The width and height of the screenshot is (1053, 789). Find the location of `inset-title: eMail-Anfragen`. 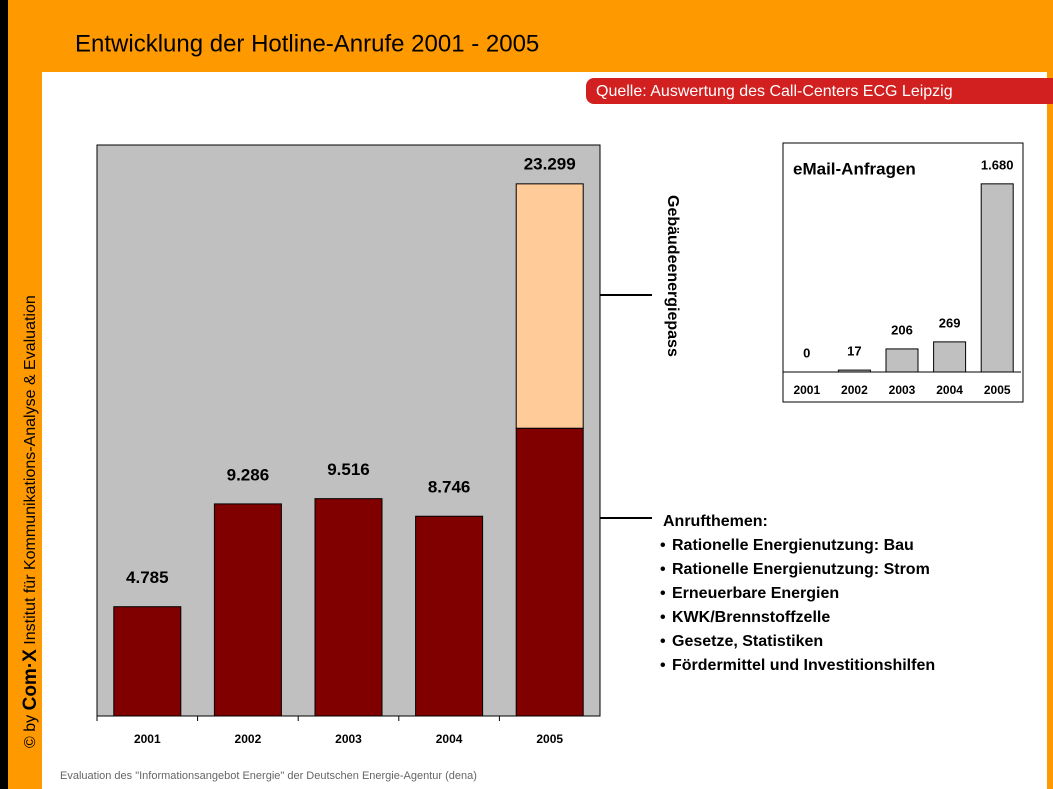

inset-title: eMail-Anfragen is located at coordinates (854, 168).